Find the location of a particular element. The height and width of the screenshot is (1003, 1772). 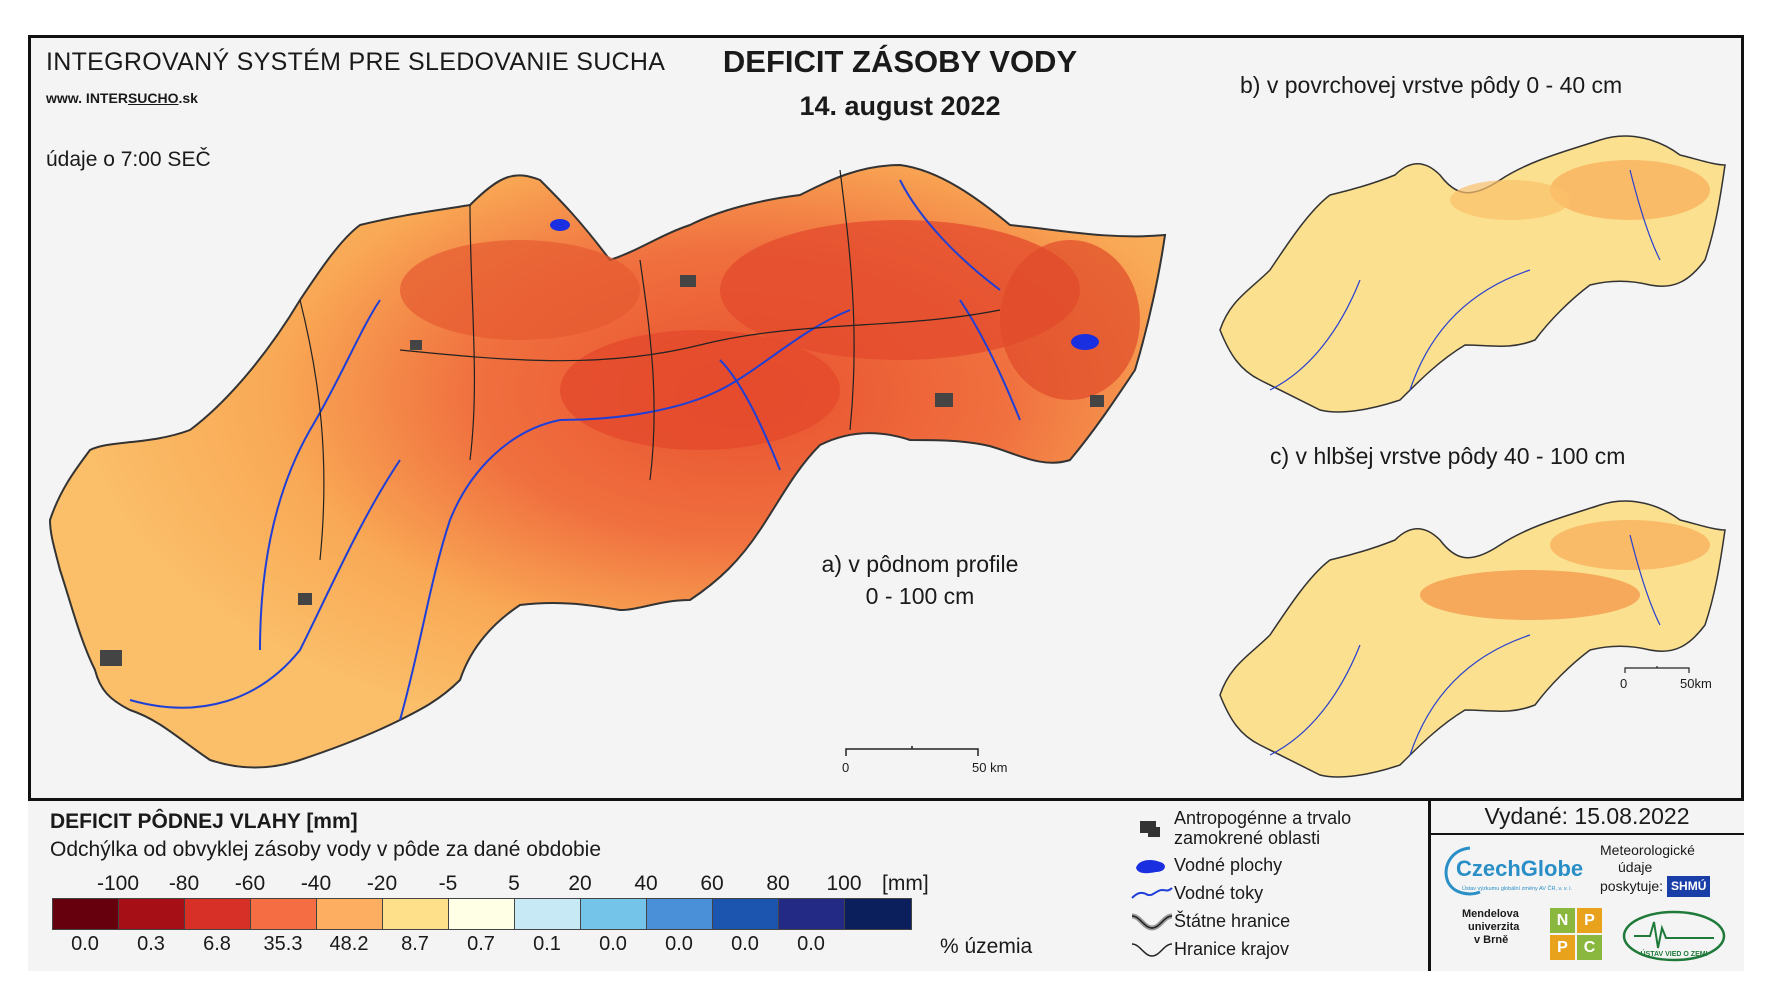

legend-tick: 20 is located at coordinates (580, 883).